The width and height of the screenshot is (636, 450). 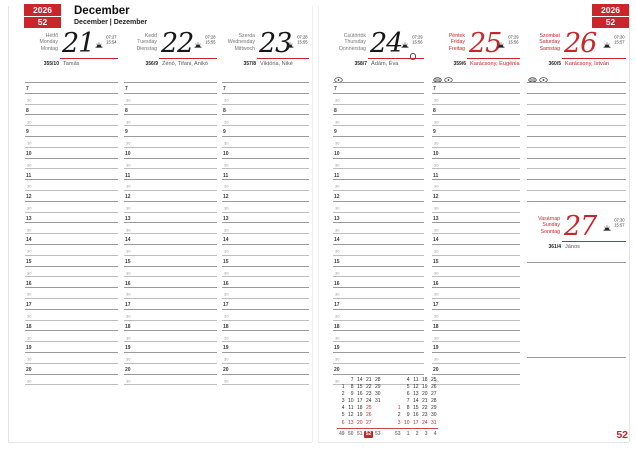 I want to click on current-week-number: 52, so click(x=368, y=434).